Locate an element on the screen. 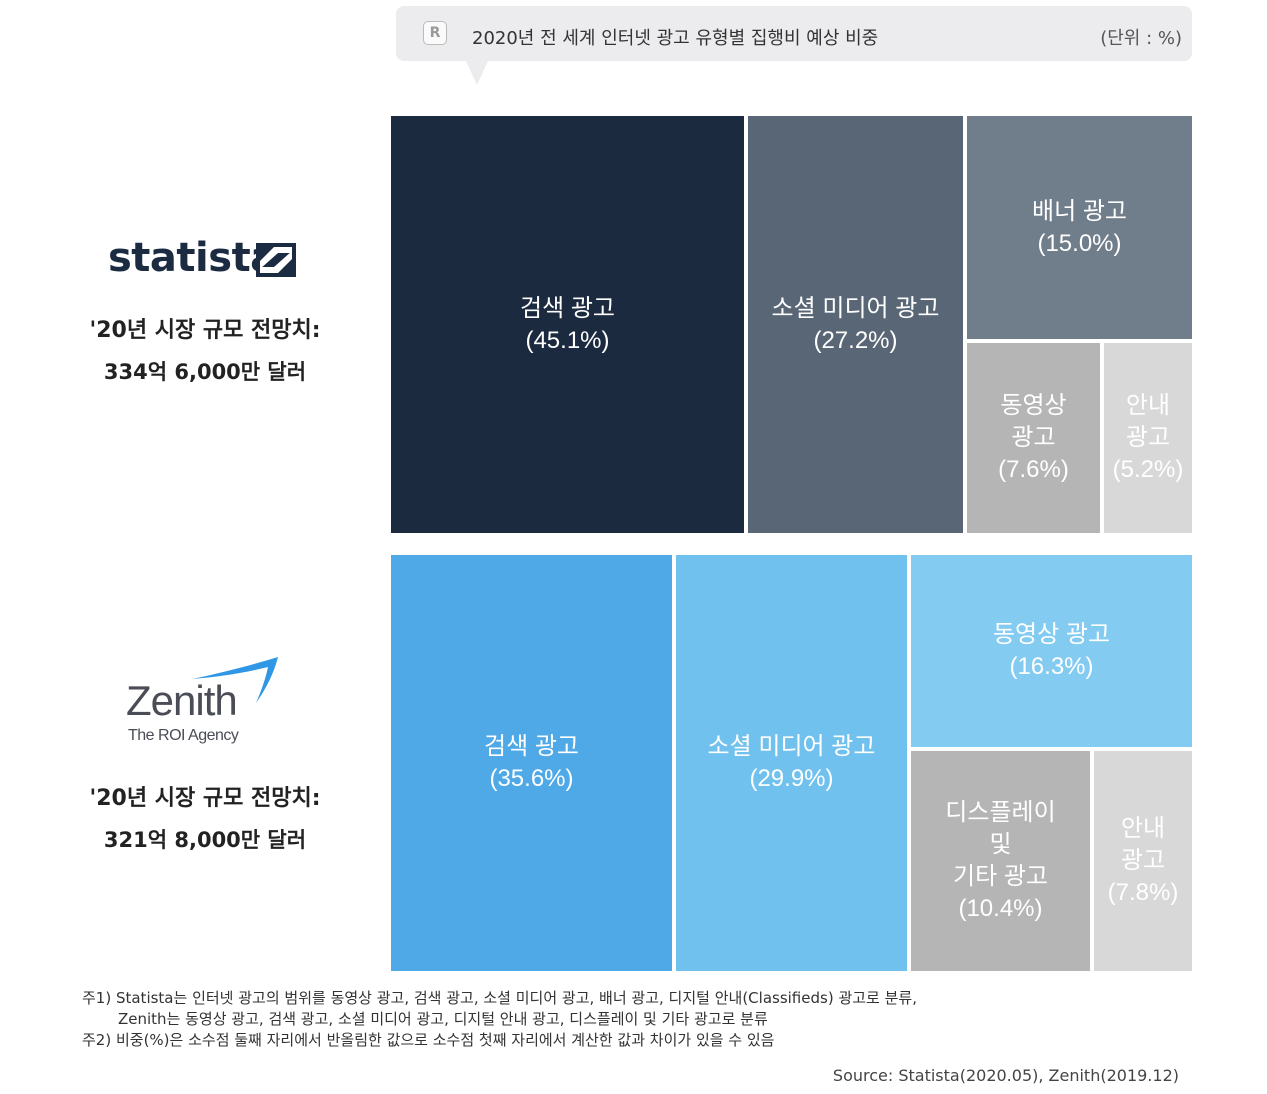  treemap-tile: 검색 광고 (35.6%) is located at coordinates (531, 763).